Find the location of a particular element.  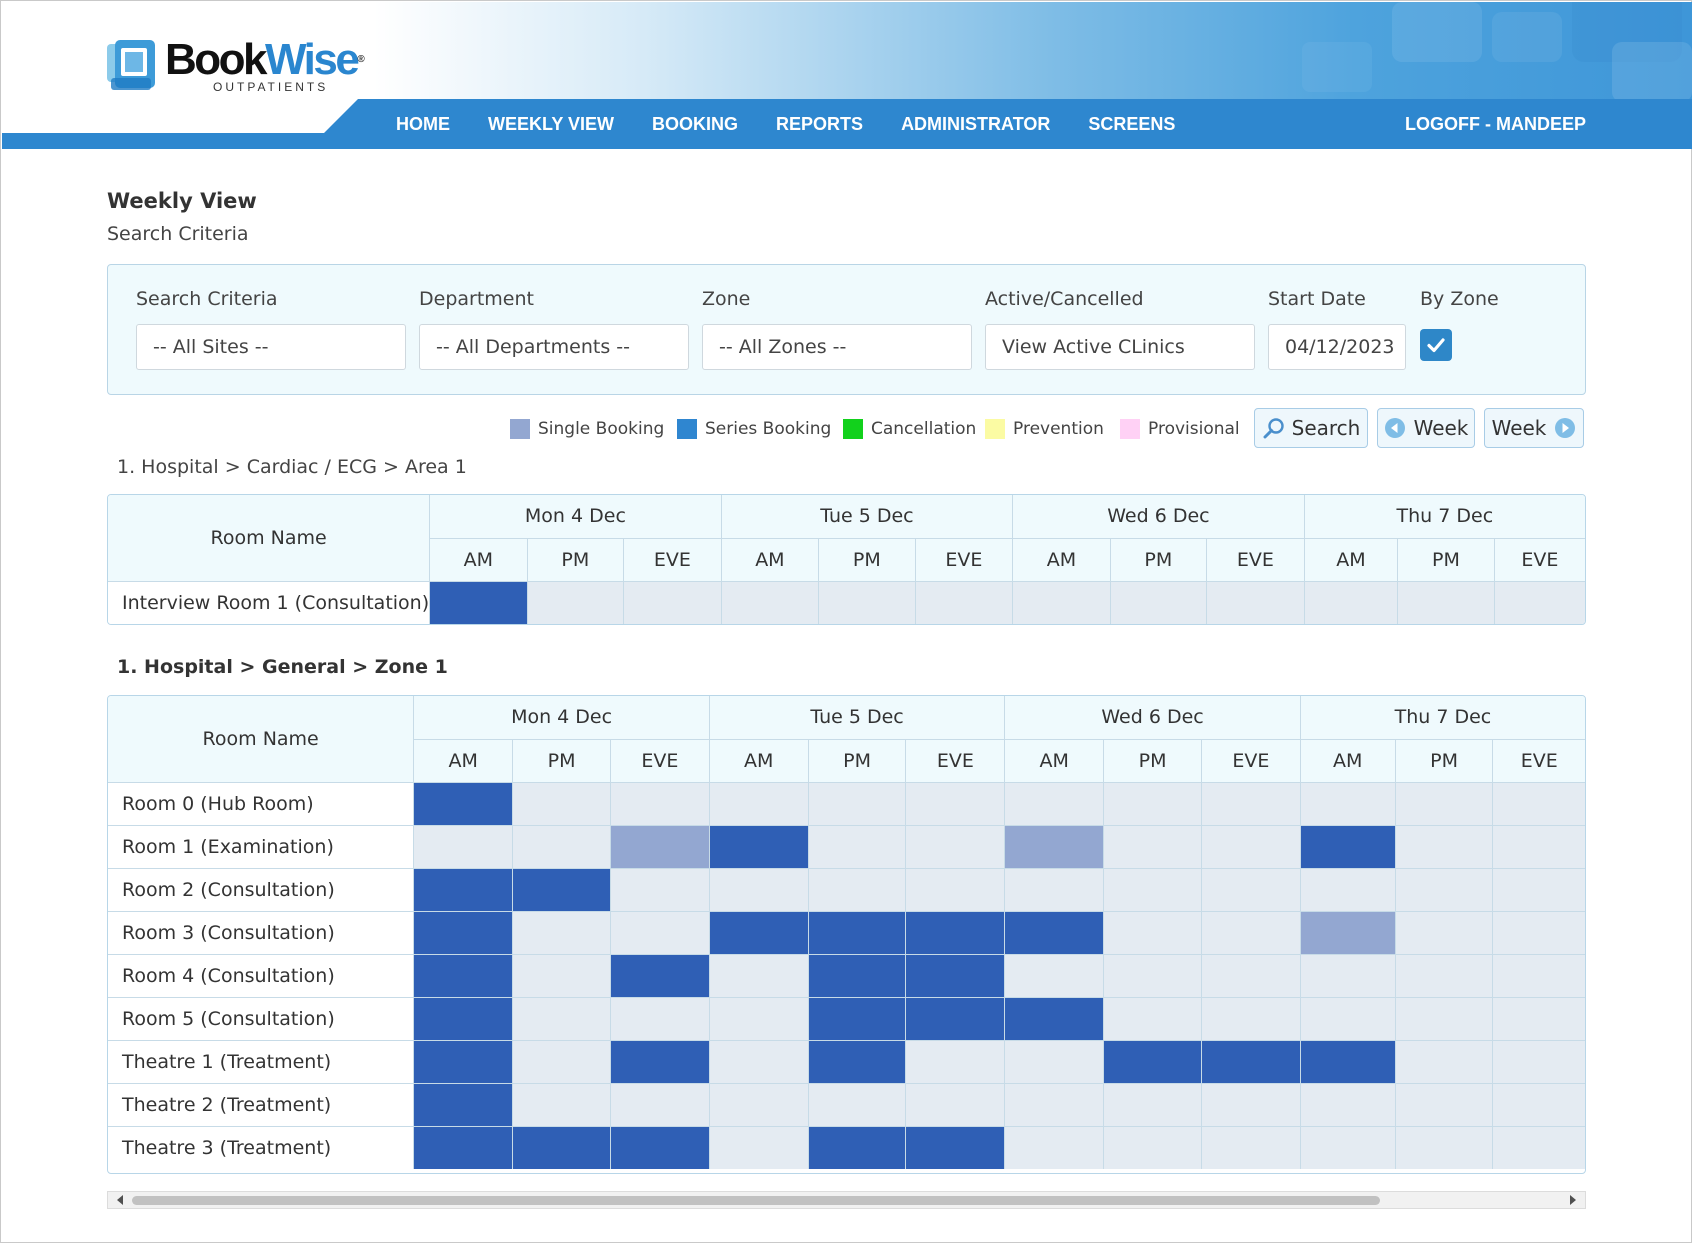

horizontal-scrollbar is located at coordinates (846, 1200).